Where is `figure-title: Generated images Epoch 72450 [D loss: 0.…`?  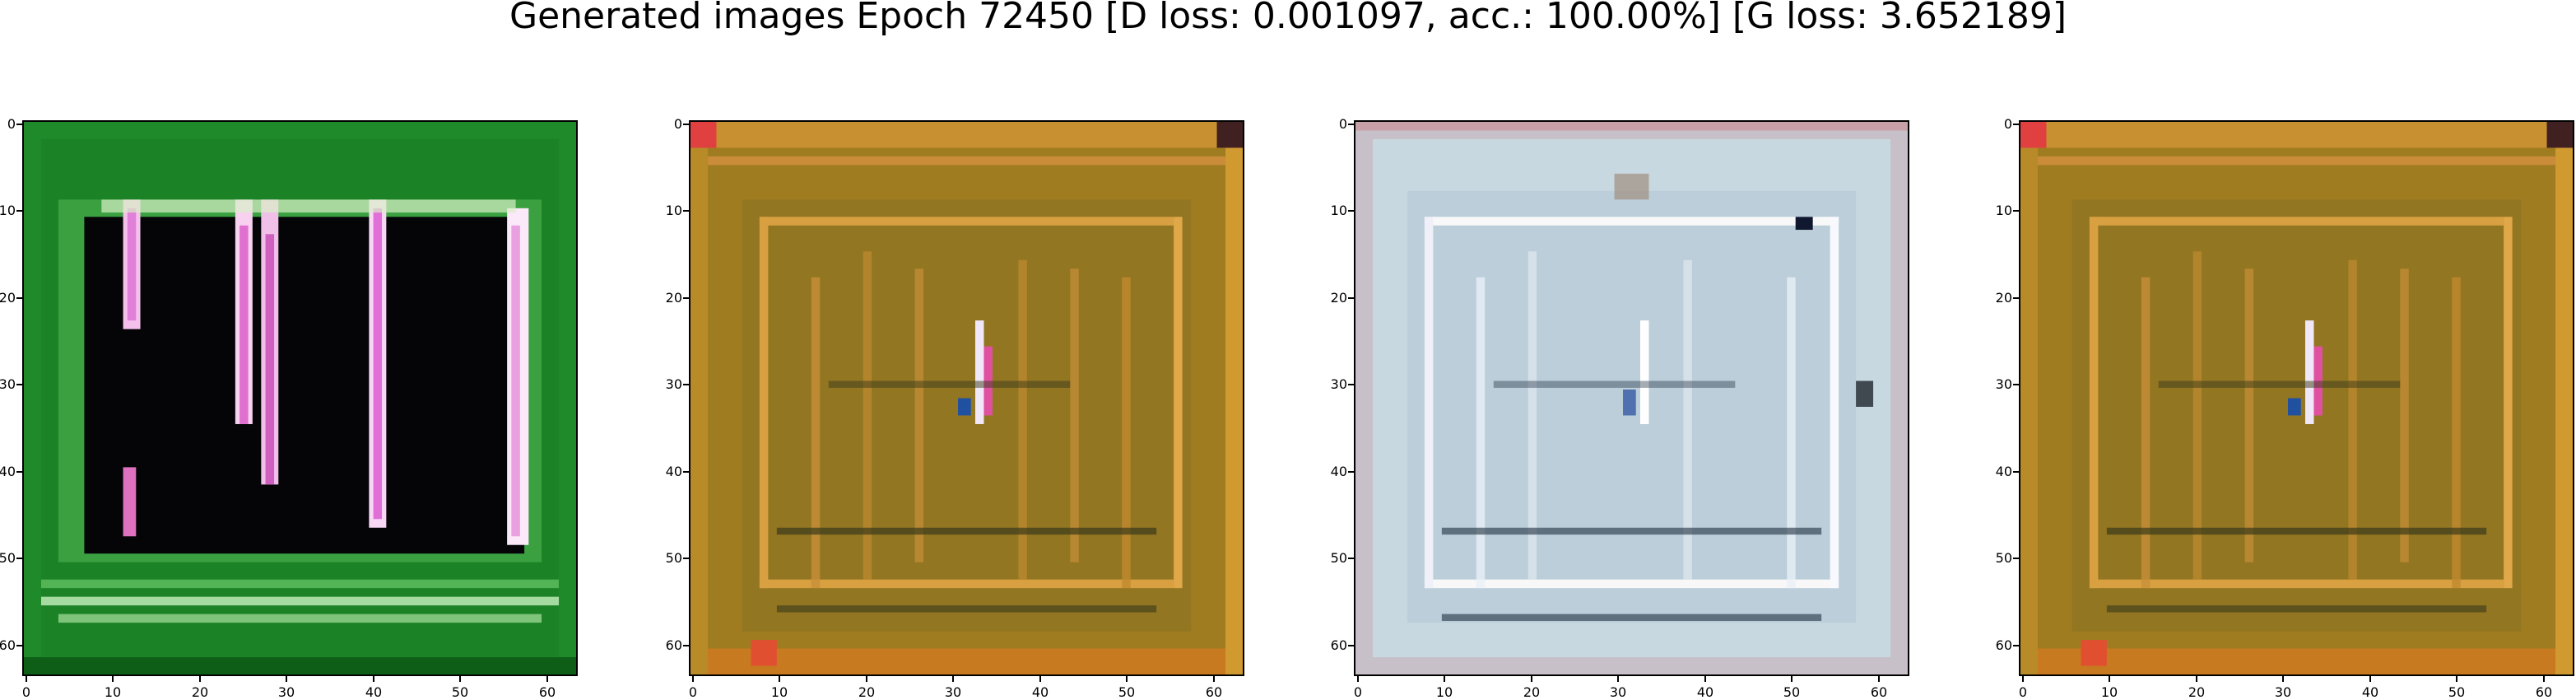
figure-title: Generated images Epoch 72450 [D loss: 0.… is located at coordinates (1288, 18).